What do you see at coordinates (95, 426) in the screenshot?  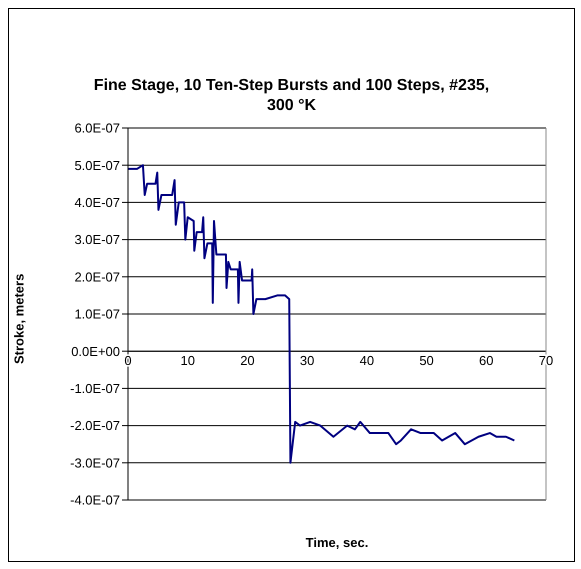 I see `y-tick-label: -2.0E-07` at bounding box center [95, 426].